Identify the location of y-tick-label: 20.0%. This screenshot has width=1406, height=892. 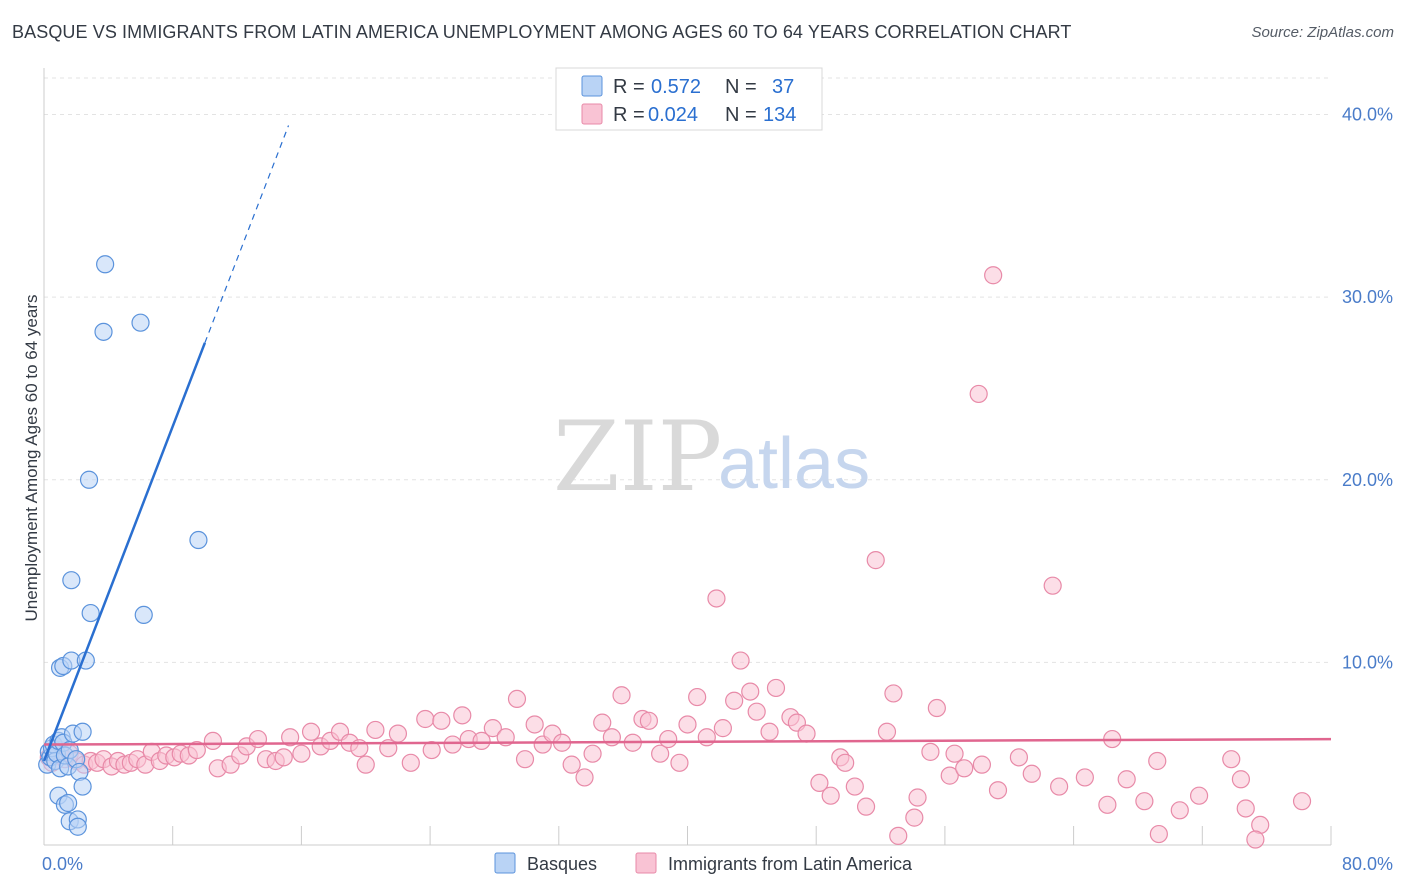
(1367, 480).